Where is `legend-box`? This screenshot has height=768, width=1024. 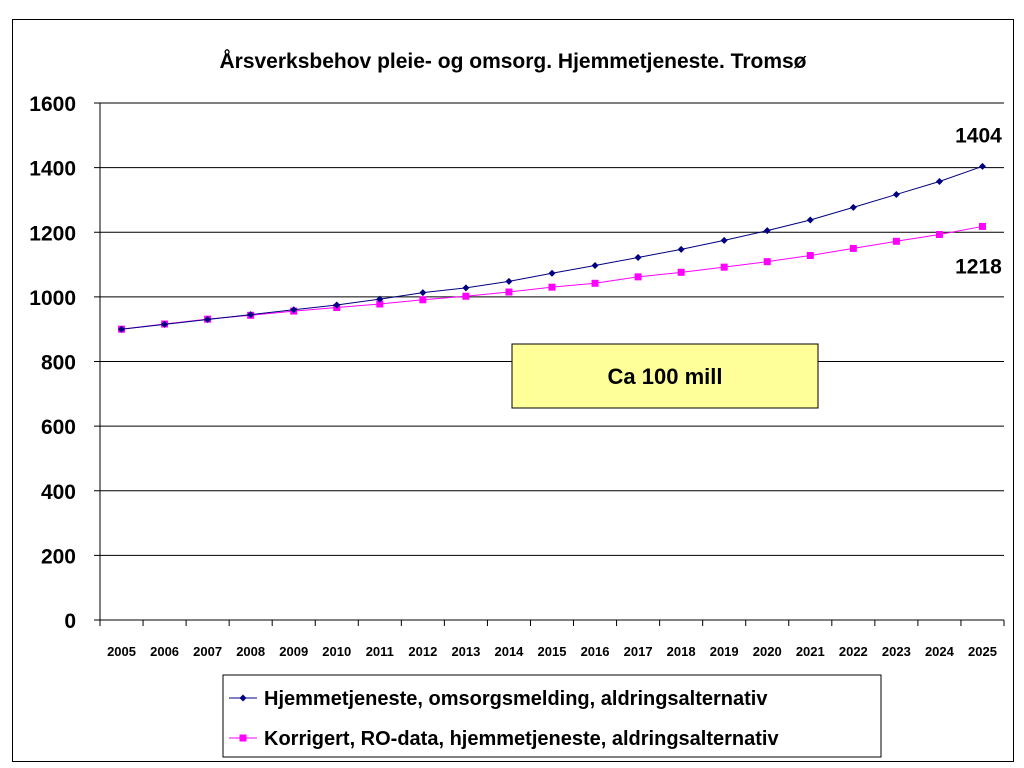
legend-box is located at coordinates (552, 716).